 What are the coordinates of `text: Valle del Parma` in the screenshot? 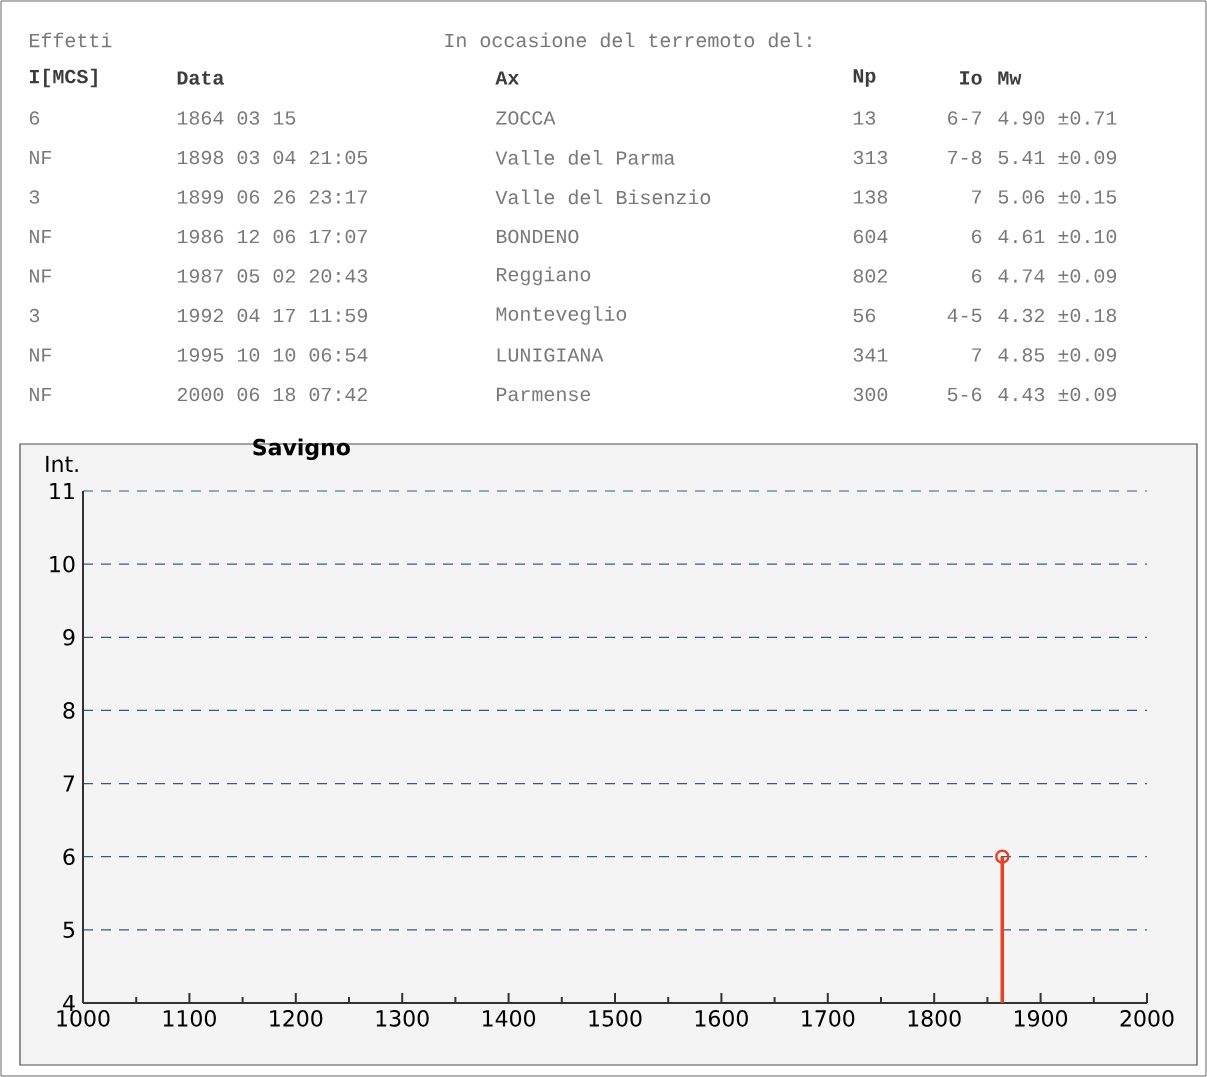 It's located at (585, 157).